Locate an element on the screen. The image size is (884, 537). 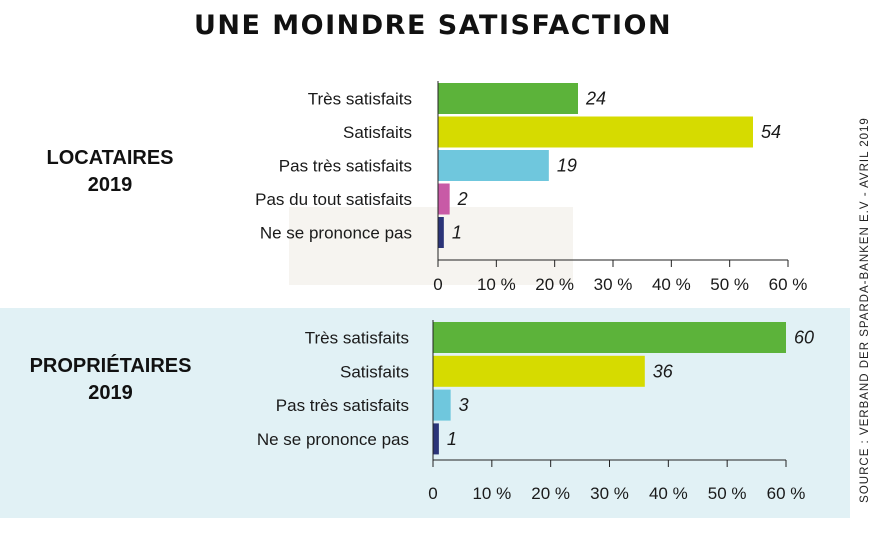
tenants-bar-tres-satisfaits is located at coordinates (508, 98).